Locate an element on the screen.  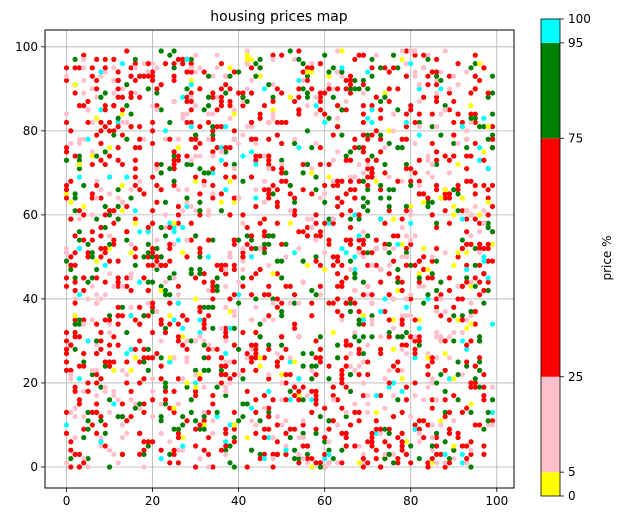
y-tick-label: 80 is located at coordinates (30, 131).